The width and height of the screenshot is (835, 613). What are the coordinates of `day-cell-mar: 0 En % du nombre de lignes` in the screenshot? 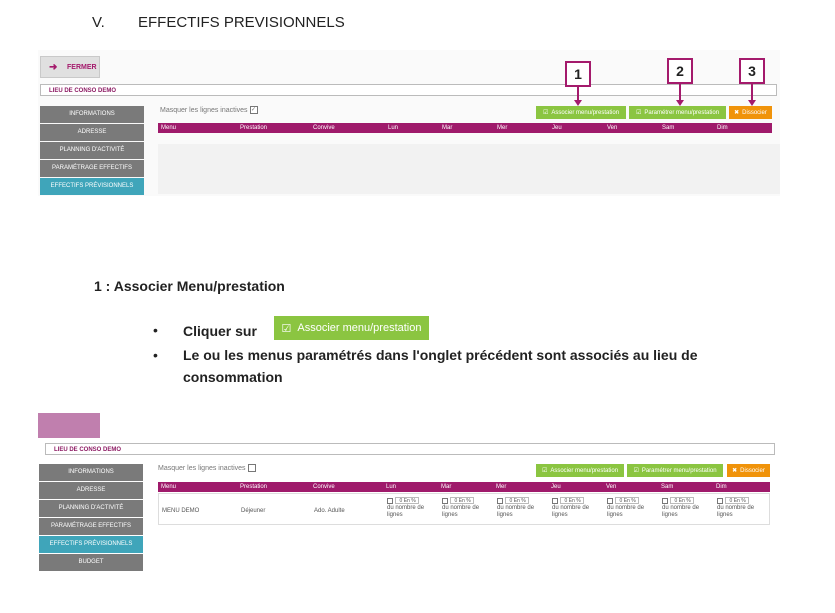 It's located at (461, 508).